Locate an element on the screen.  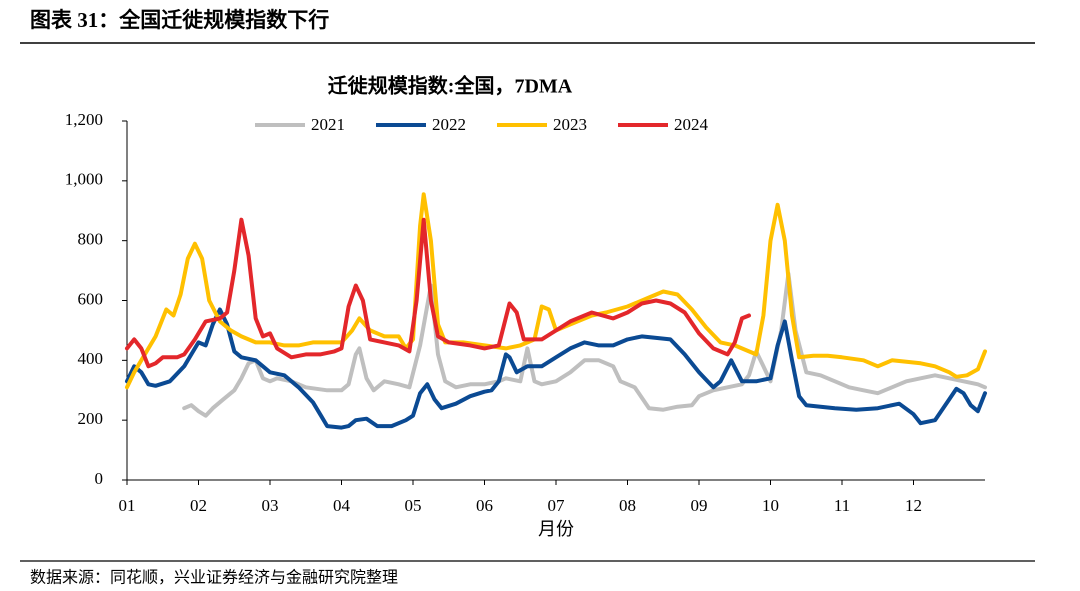
legend-label: 2023 is located at coordinates (570, 124).